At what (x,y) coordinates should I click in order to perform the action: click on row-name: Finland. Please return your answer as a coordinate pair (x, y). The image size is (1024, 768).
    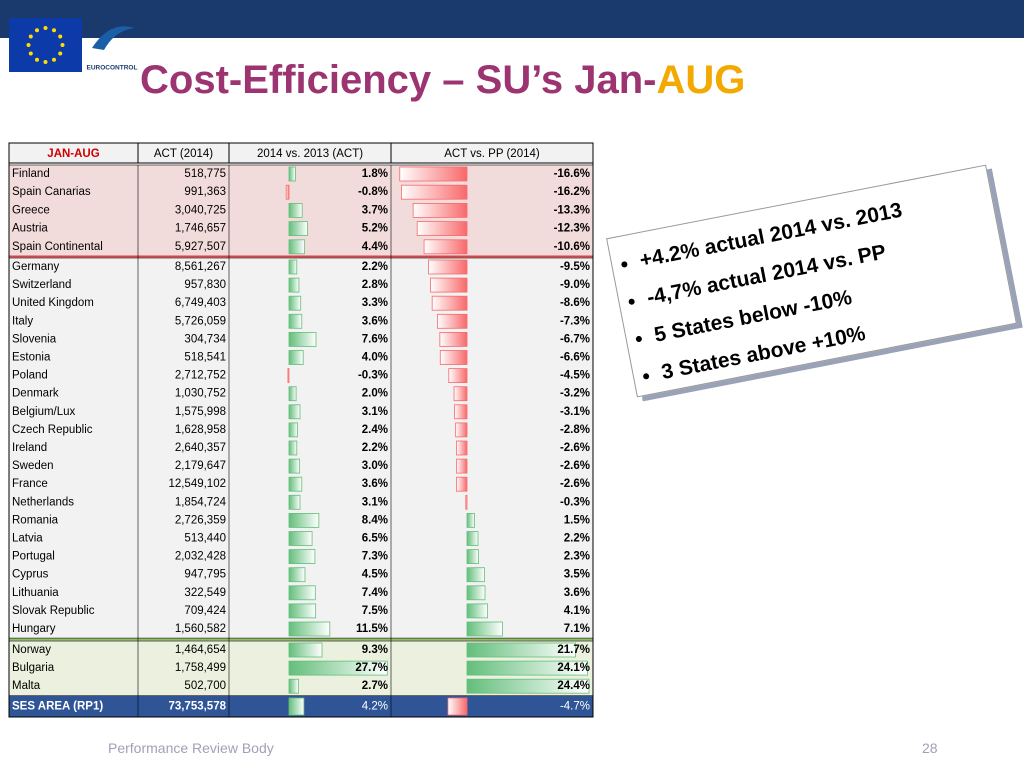
    Looking at the image, I should click on (31, 174).